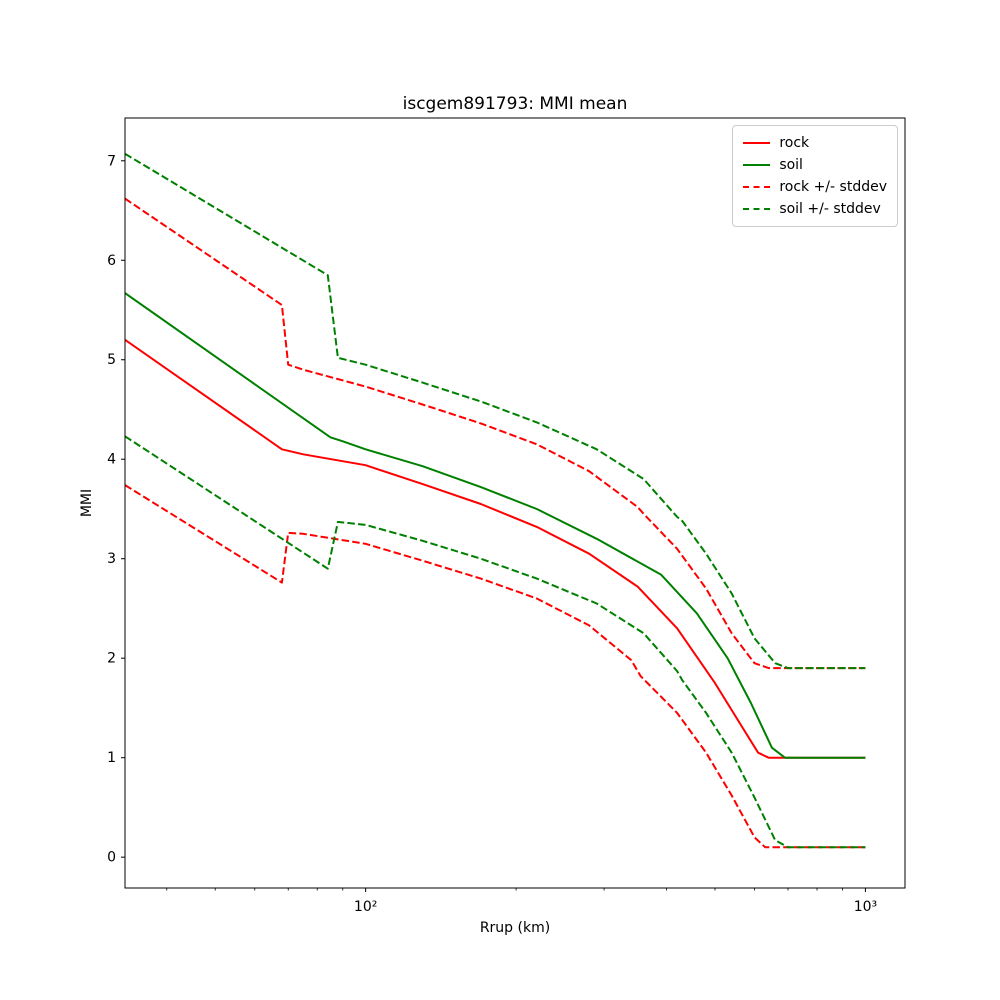 The width and height of the screenshot is (1000, 1000). Describe the element at coordinates (111, 261) in the screenshot. I see `y-tick-label: 6` at that location.